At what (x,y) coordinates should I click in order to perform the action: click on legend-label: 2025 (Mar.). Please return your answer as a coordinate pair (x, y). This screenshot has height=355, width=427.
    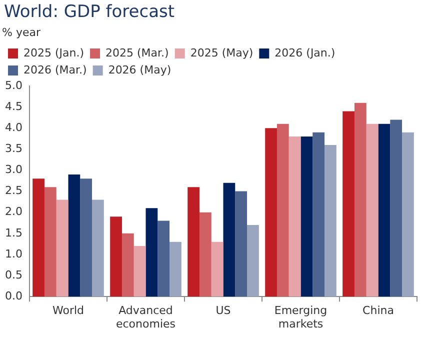
    Looking at the image, I should click on (137, 53).